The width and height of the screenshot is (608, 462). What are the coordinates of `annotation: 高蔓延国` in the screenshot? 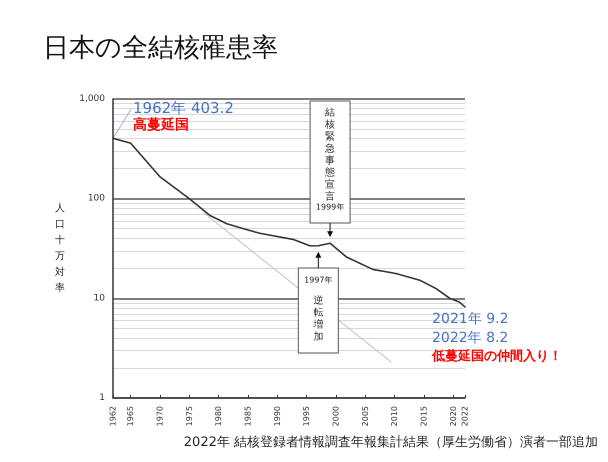 It's located at (161, 124).